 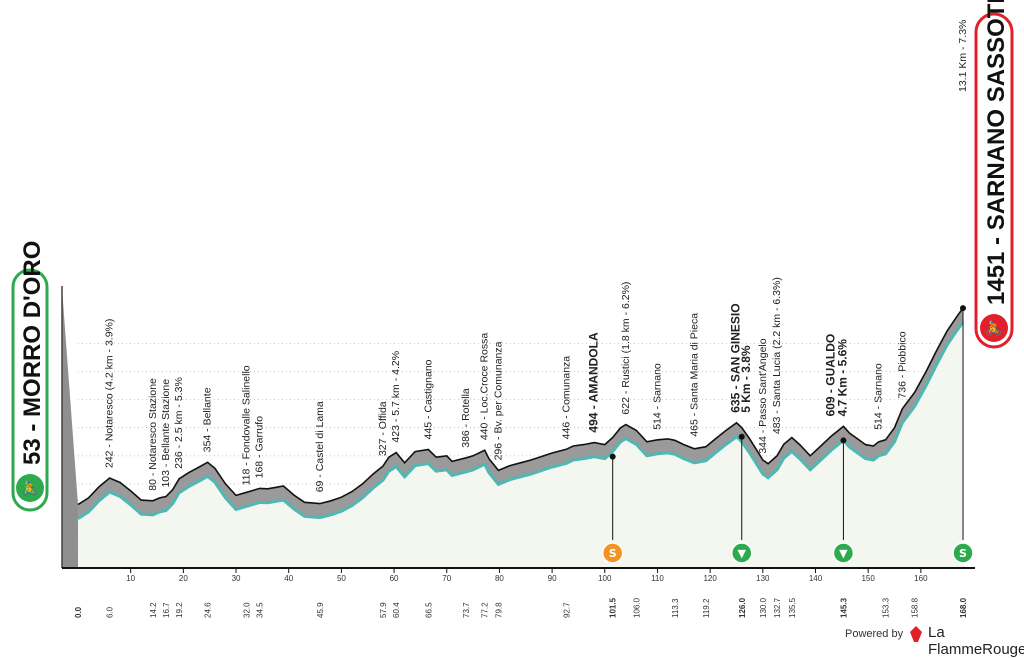 I want to click on finish-marker-symbol: S, so click(x=963, y=553).